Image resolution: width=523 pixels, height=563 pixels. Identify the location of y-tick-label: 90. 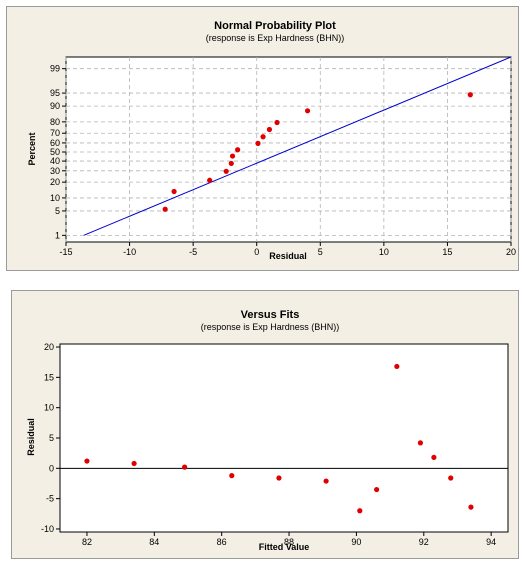
(55, 106).